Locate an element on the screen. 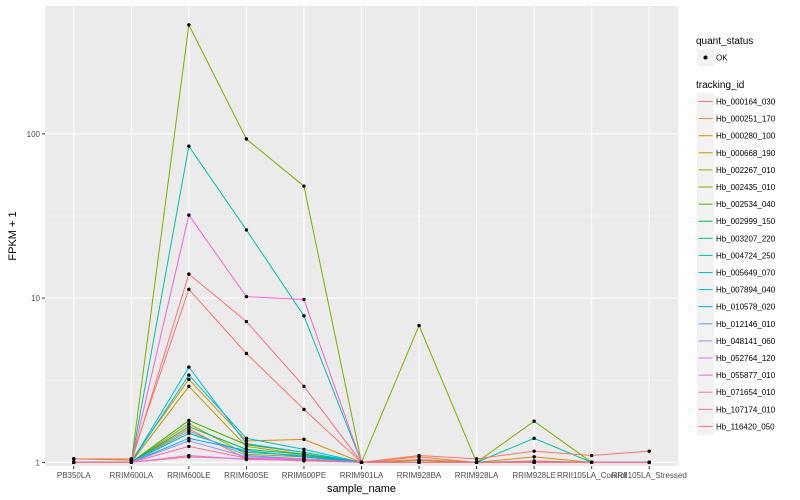 Image resolution: width=800 pixels, height=500 pixels. legend-color-title: tracking_id is located at coordinates (720, 85).